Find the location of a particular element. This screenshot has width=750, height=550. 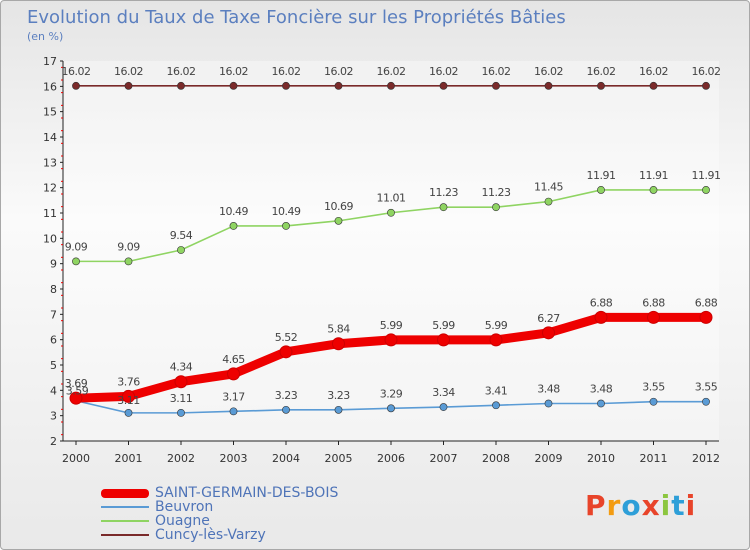

y-tick-label: 8 is located at coordinates (53, 289).